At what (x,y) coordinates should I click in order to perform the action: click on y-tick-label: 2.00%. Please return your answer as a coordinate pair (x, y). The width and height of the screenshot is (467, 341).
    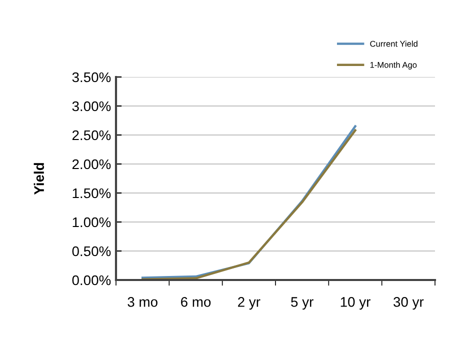
    Looking at the image, I should click on (91, 164).